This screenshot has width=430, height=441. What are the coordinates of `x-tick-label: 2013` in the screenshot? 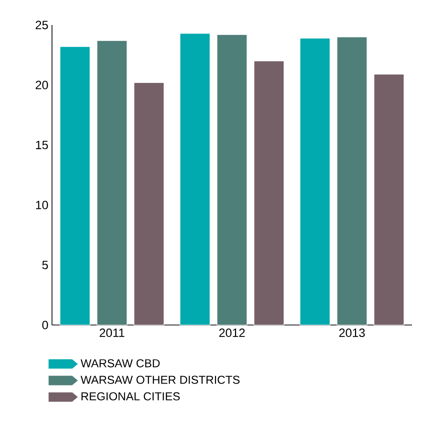 It's located at (352, 333).